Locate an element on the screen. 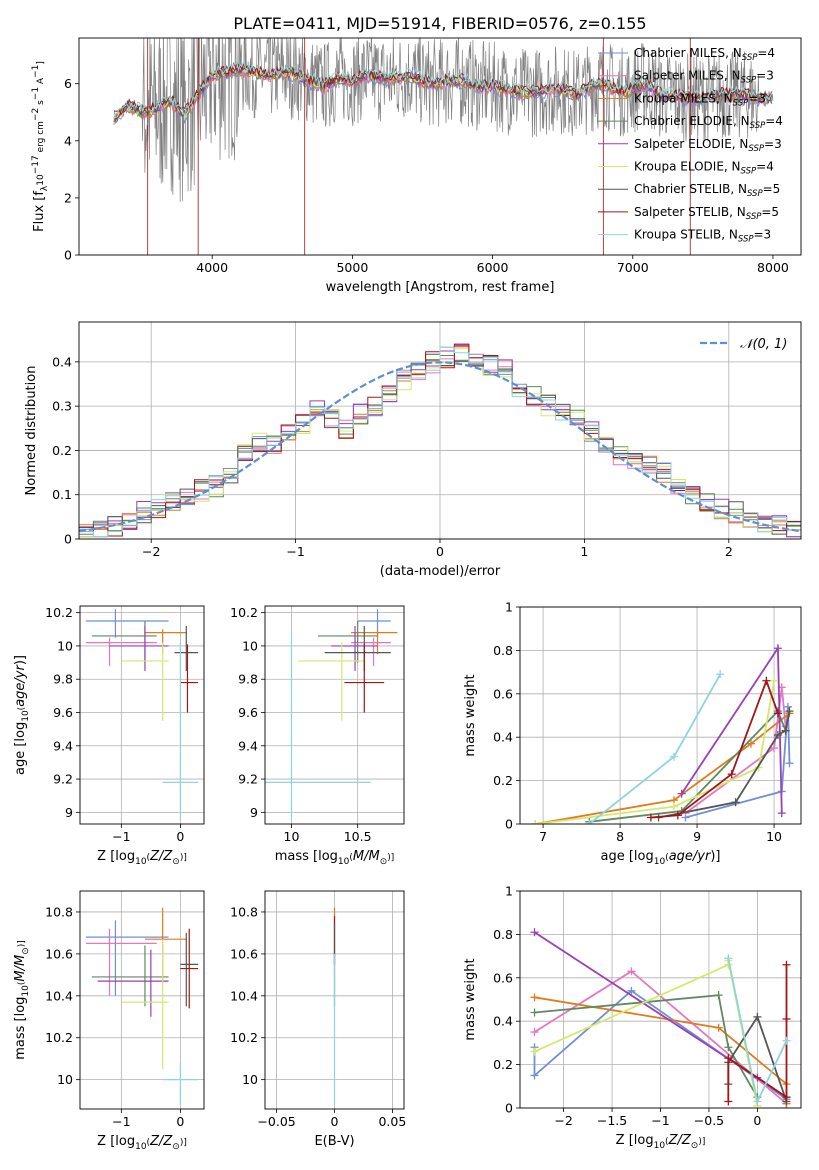 The height and width of the screenshot is (1170, 819). y-tick-label: 10.4 is located at coordinates (244, 995).